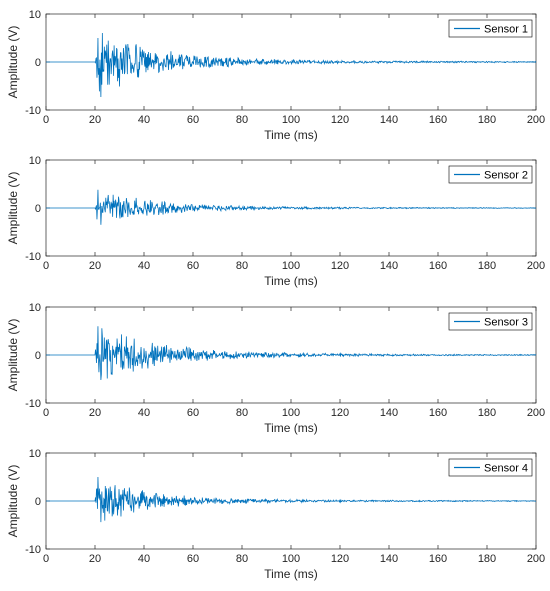  Describe the element at coordinates (506, 469) in the screenshot. I see `legend-label: Sensor 4` at that location.